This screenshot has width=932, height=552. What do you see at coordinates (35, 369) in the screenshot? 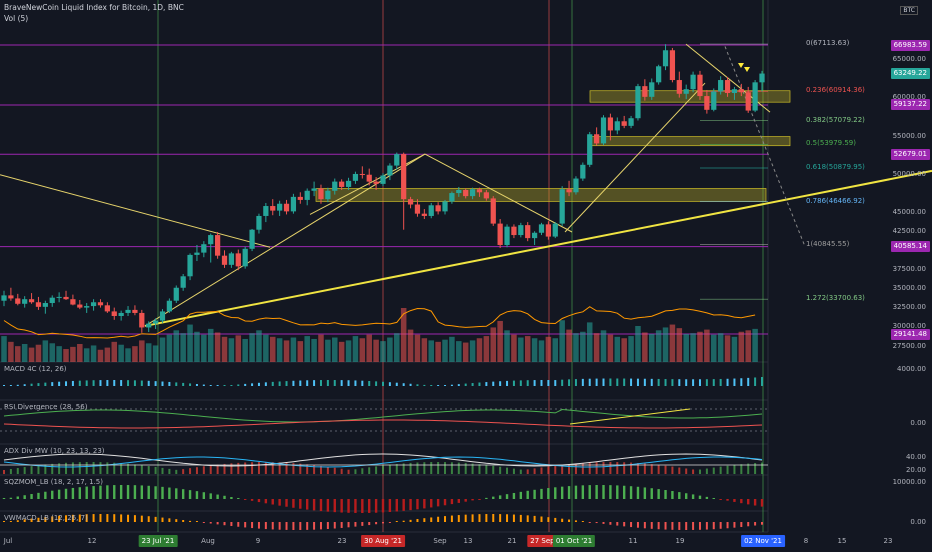
I see `macd-pane-title: MACD 4C (12, 26)` at bounding box center [35, 369].